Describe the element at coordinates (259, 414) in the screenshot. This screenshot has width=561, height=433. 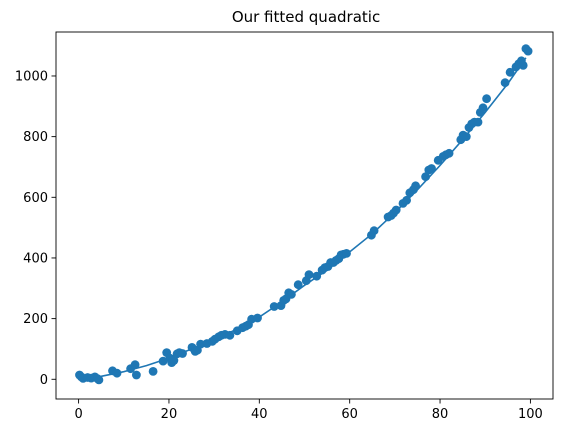
I see `x-tick-label: 40` at that location.